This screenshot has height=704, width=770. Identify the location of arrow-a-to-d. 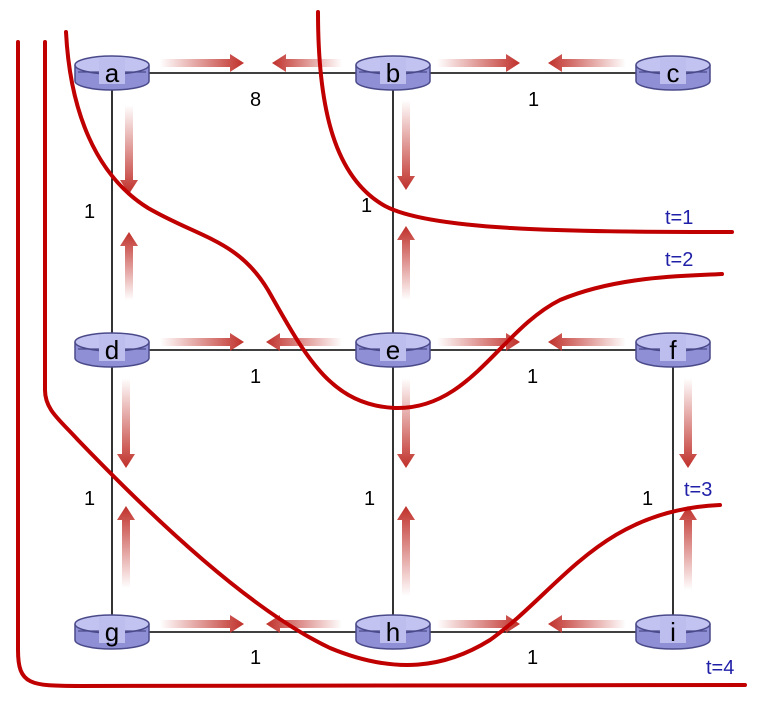
(129, 149).